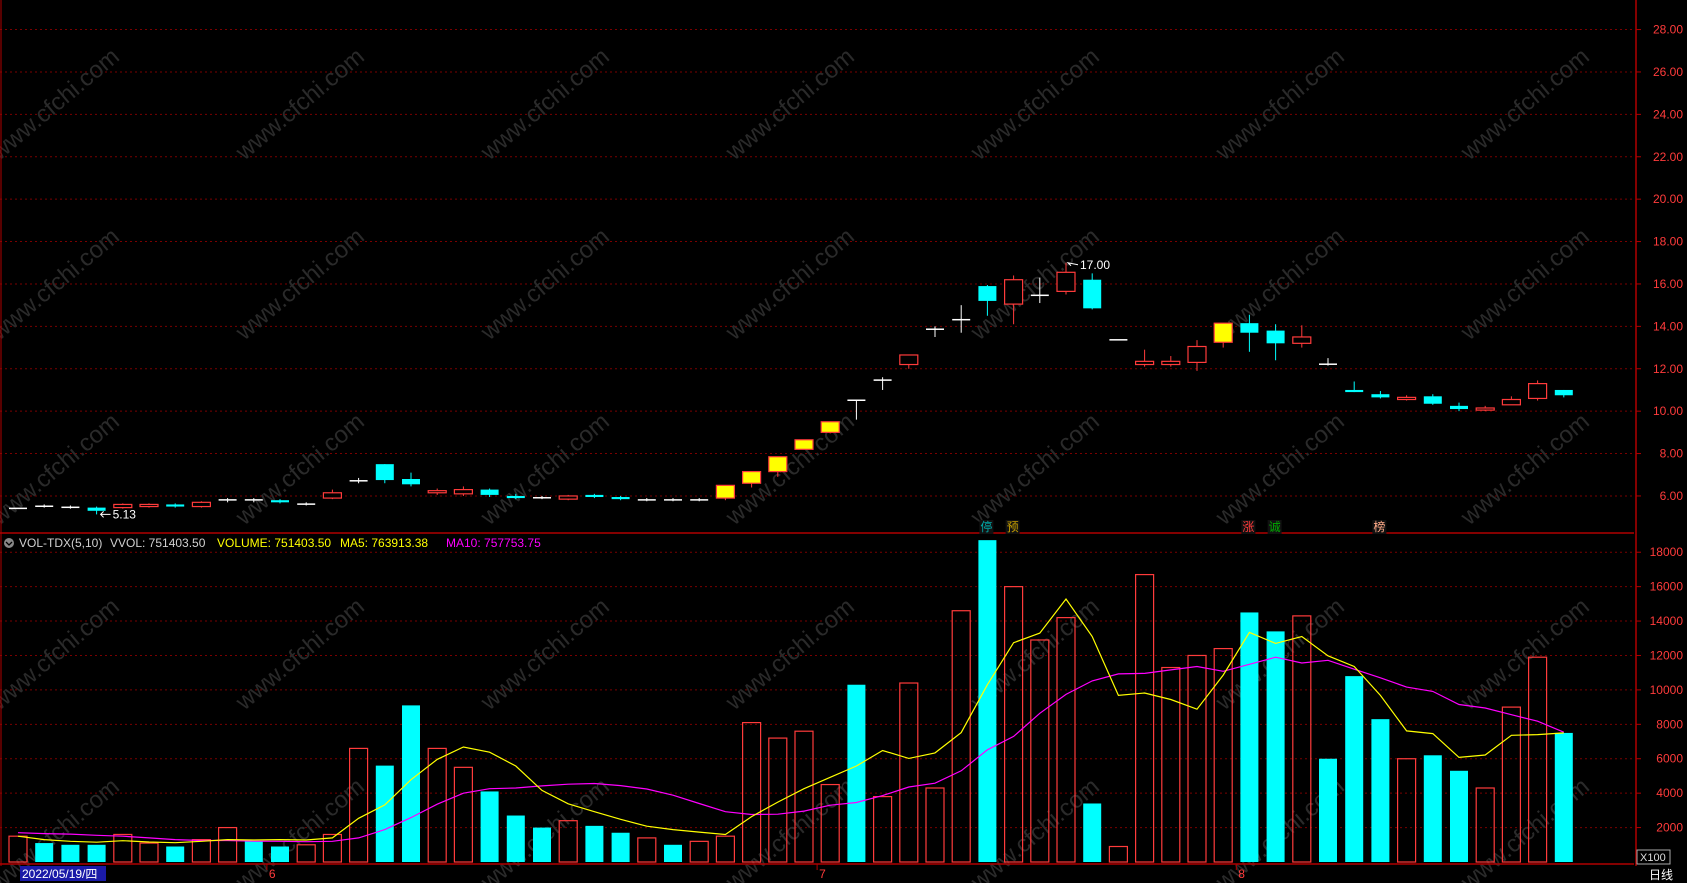 The width and height of the screenshot is (1687, 883). Describe the element at coordinates (1668, 30) in the screenshot. I see `price-tick-label: 28.00` at that location.